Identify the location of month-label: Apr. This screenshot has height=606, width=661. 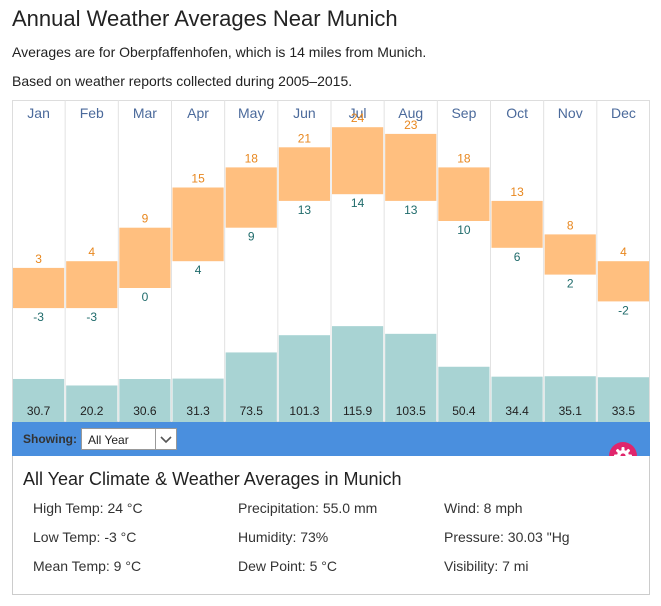
(198, 113).